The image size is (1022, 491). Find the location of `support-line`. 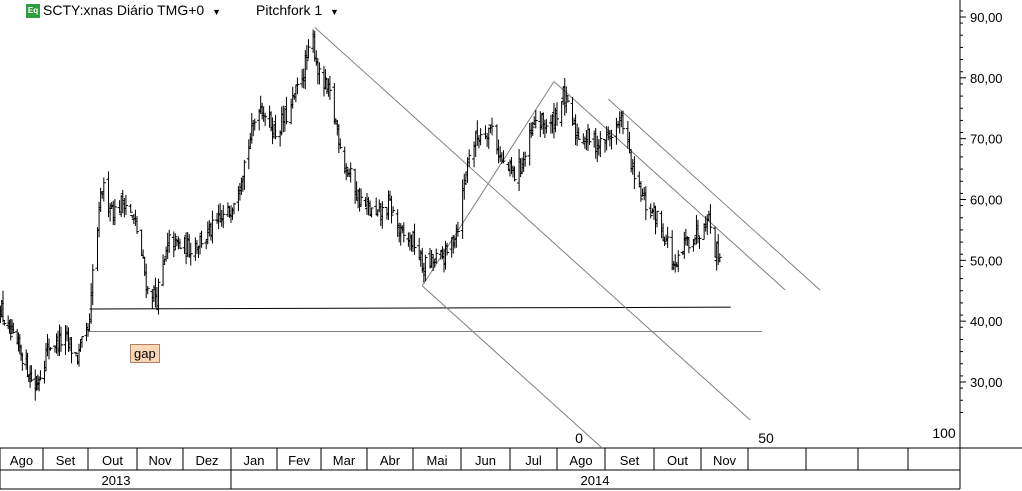

support-line is located at coordinates (410, 308).